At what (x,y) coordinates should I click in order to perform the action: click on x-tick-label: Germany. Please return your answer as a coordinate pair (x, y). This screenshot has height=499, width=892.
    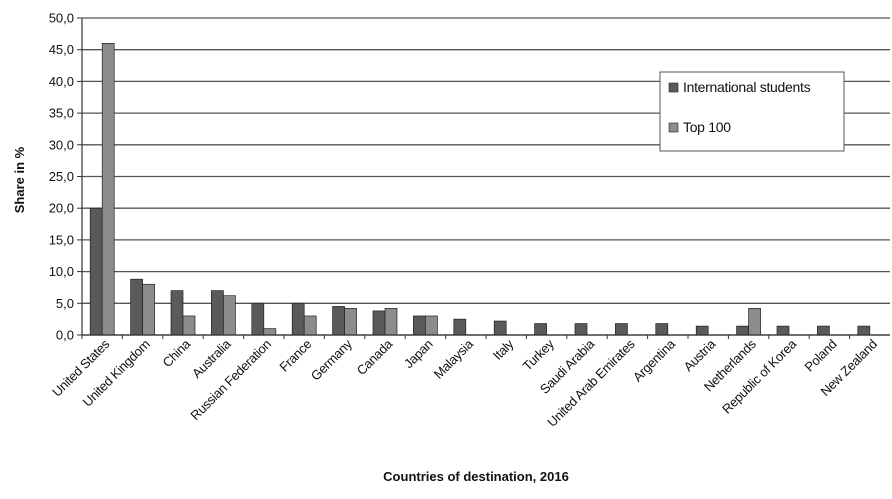
    Looking at the image, I should click on (331, 359).